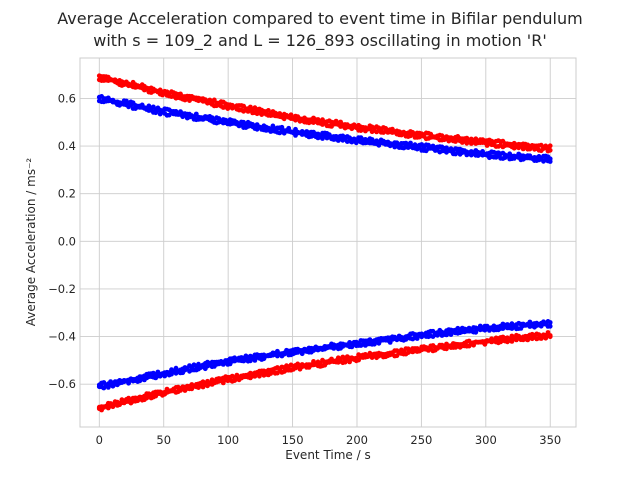 The height and width of the screenshot is (480, 640). Describe the element at coordinates (293, 440) in the screenshot. I see `x-tick-label: 150` at that location.